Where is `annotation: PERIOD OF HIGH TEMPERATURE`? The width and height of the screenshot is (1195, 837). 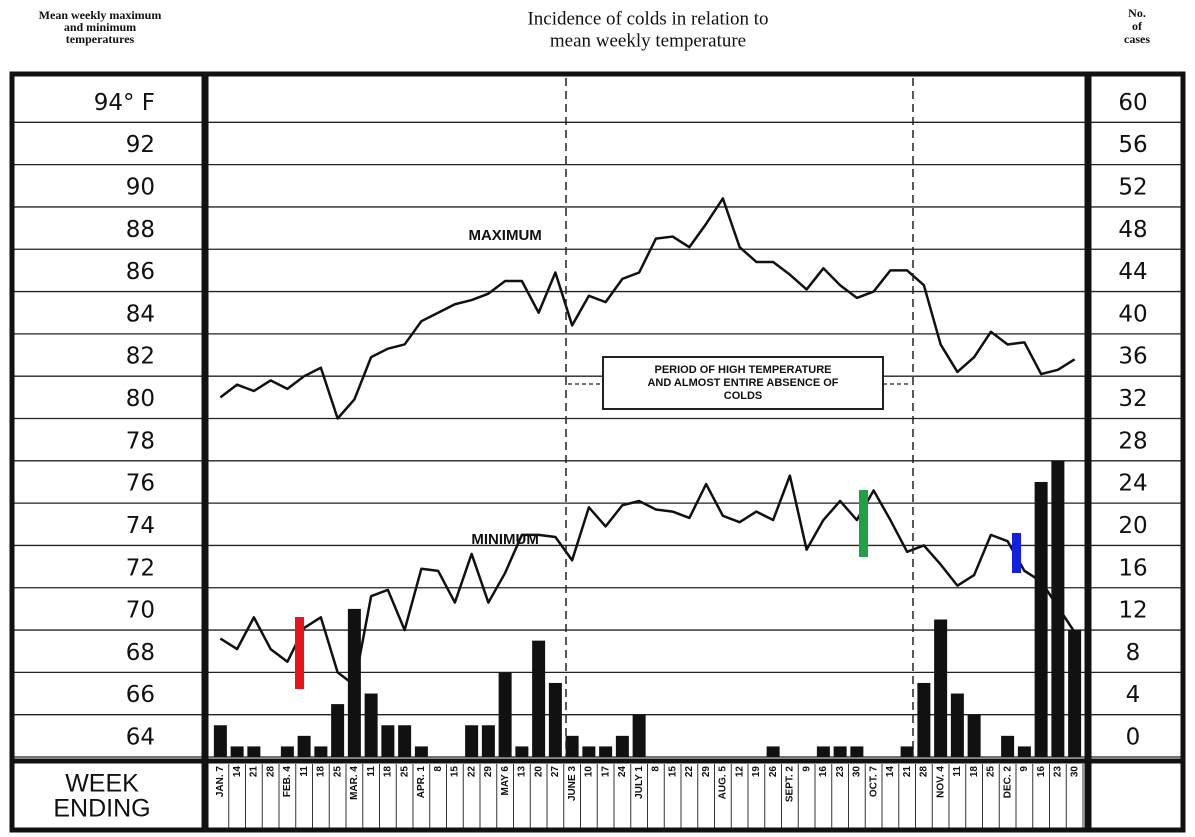
annotation: PERIOD OF HIGH TEMPERATURE is located at coordinates (742, 370).